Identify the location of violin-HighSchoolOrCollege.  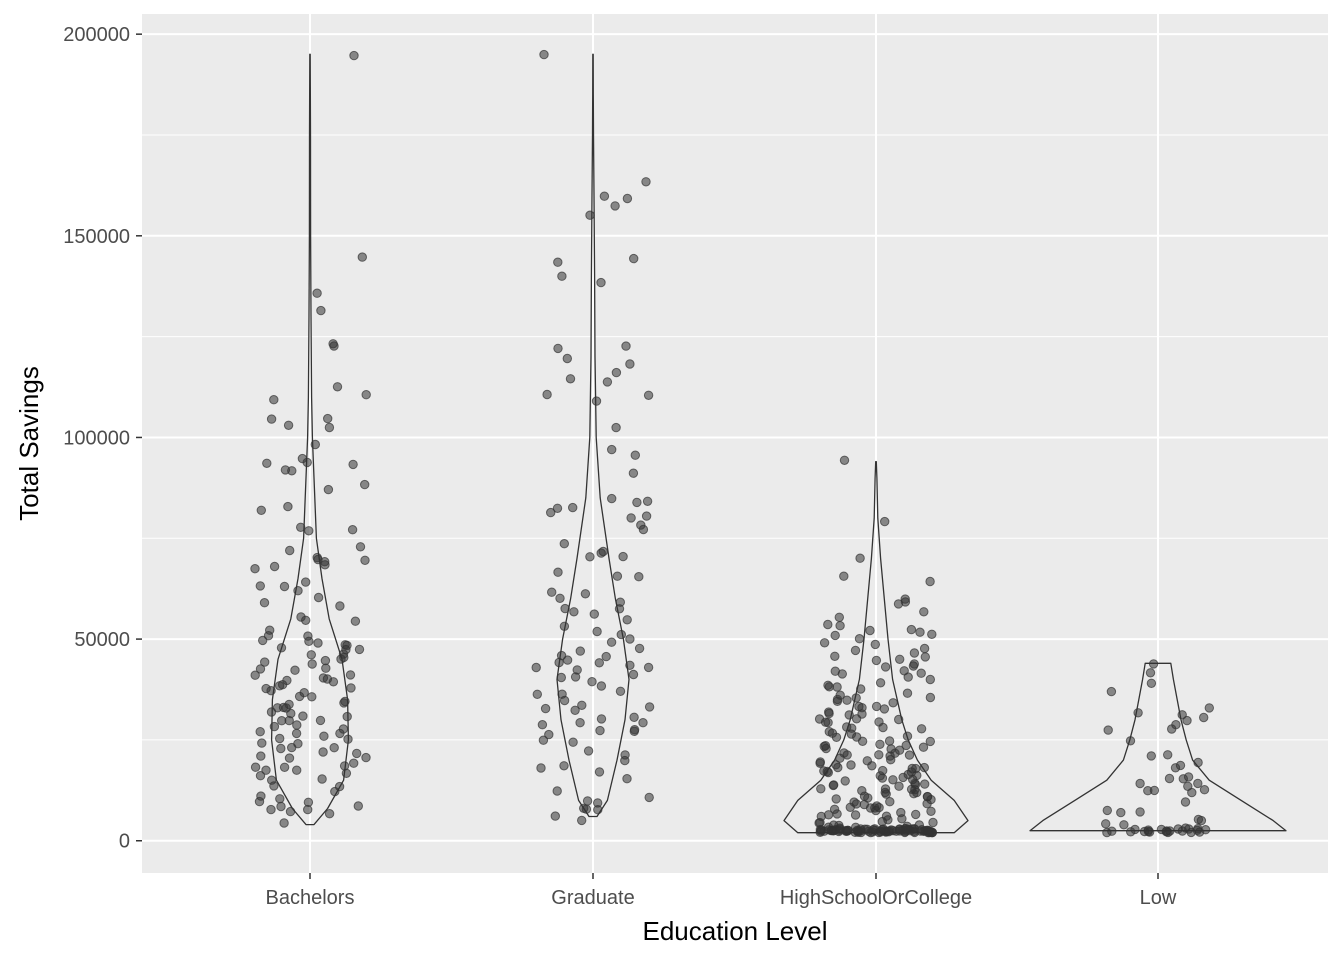
(876, 647).